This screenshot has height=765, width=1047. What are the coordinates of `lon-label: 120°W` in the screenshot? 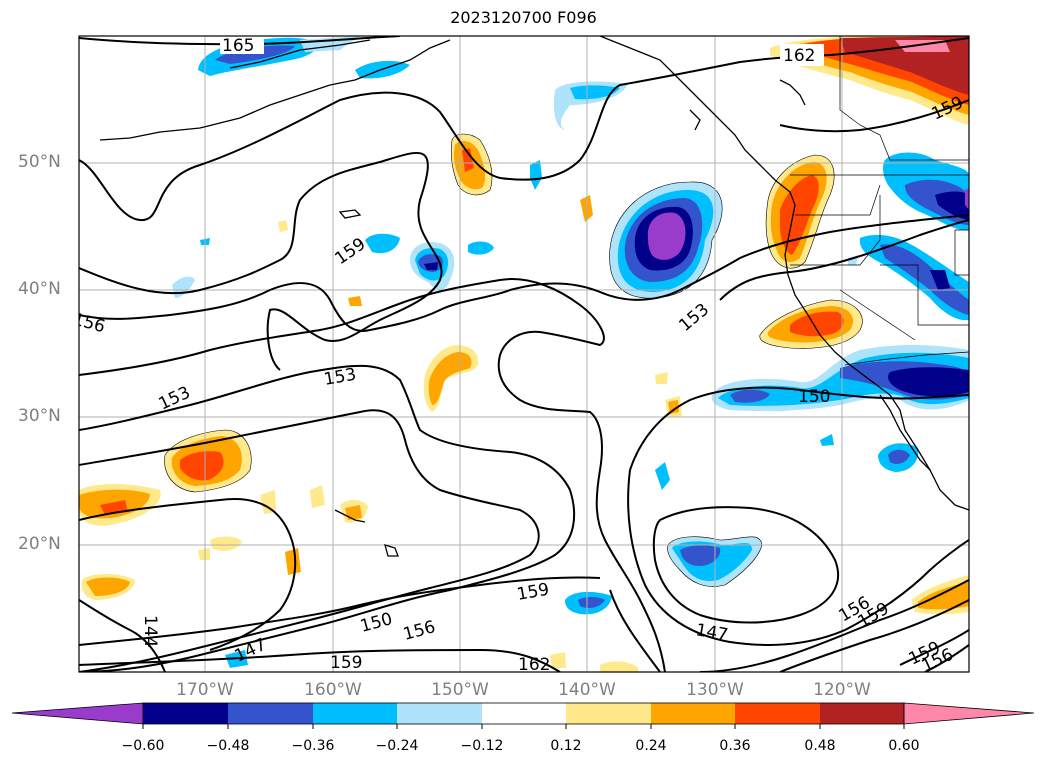 It's located at (842, 690).